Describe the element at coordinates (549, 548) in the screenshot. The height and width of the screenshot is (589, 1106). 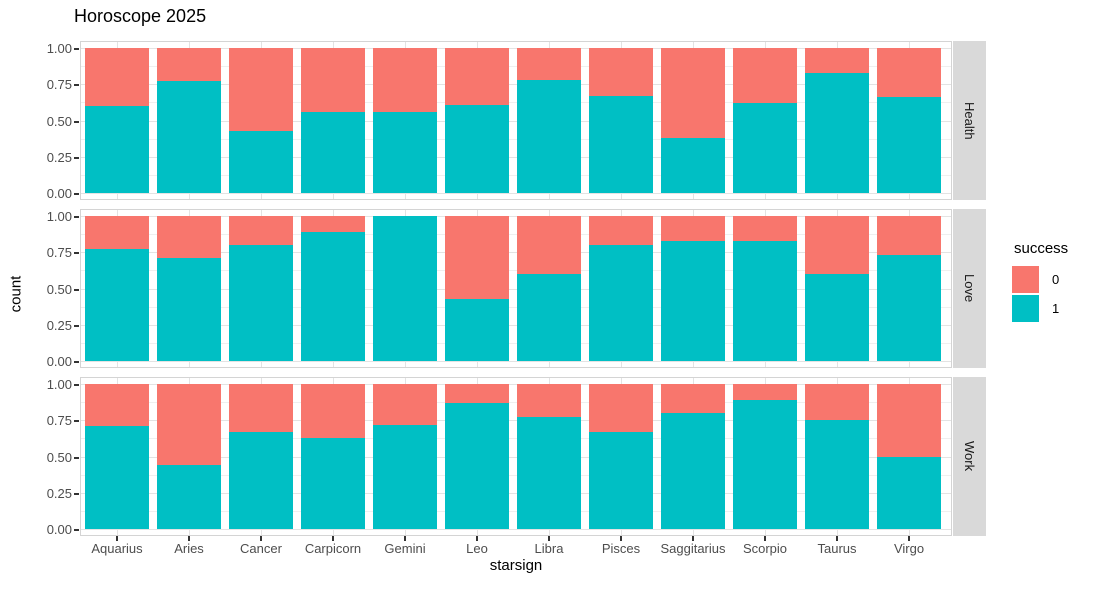
I see `x-axis-tick-label: Libra` at that location.